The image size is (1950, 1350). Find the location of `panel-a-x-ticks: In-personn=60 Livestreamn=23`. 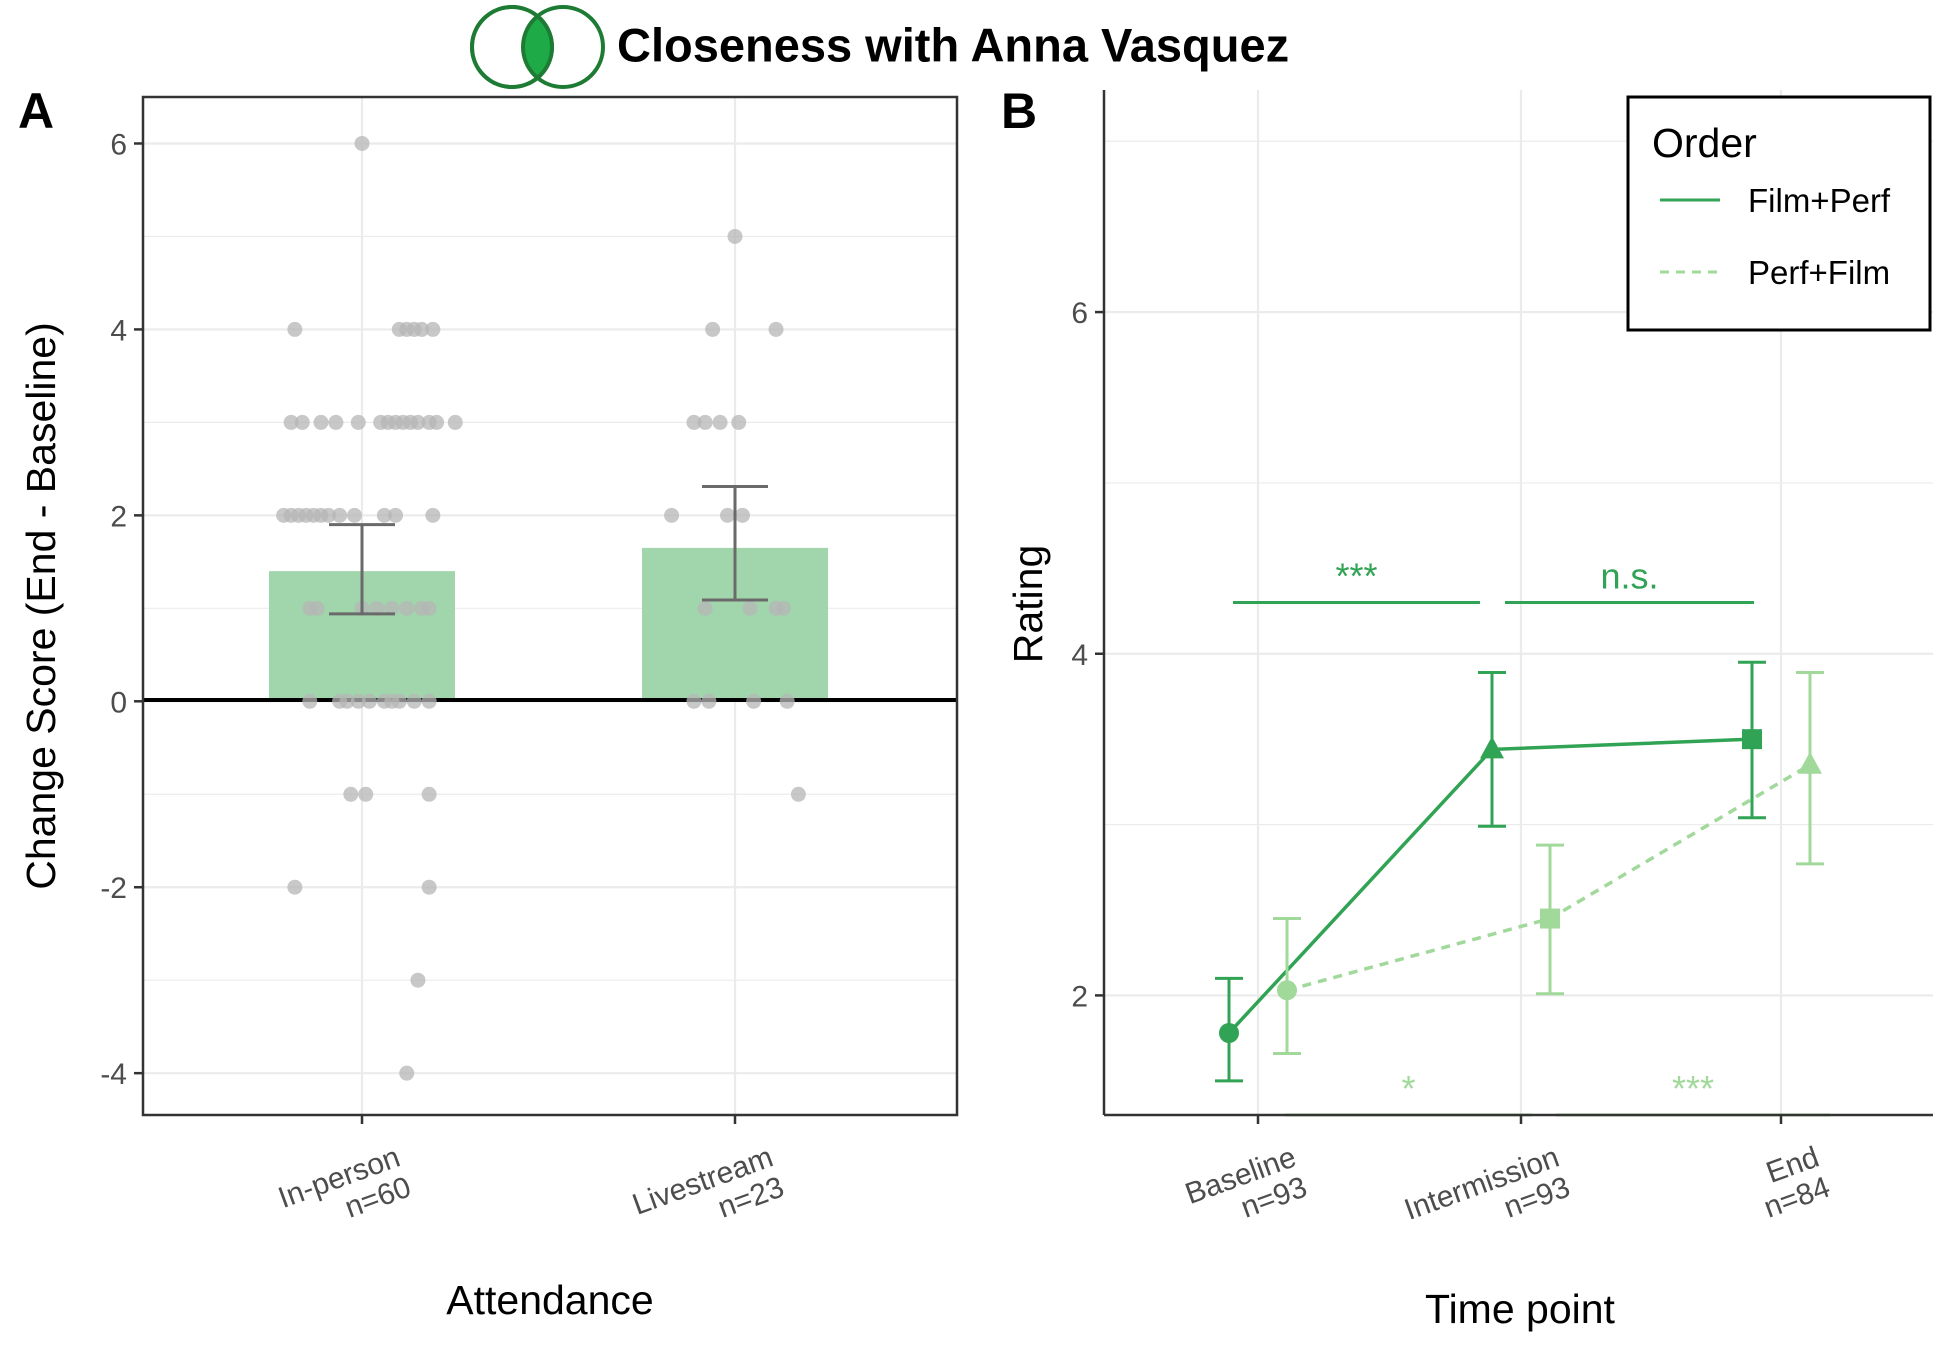

panel-a-x-ticks: In-personn=60 Livestreamn=23 is located at coordinates (531, 1183).